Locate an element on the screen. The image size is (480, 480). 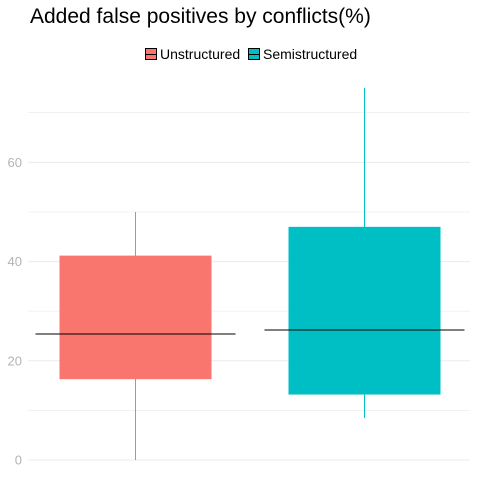
legend-swatch-semistructured is located at coordinates (254, 54).